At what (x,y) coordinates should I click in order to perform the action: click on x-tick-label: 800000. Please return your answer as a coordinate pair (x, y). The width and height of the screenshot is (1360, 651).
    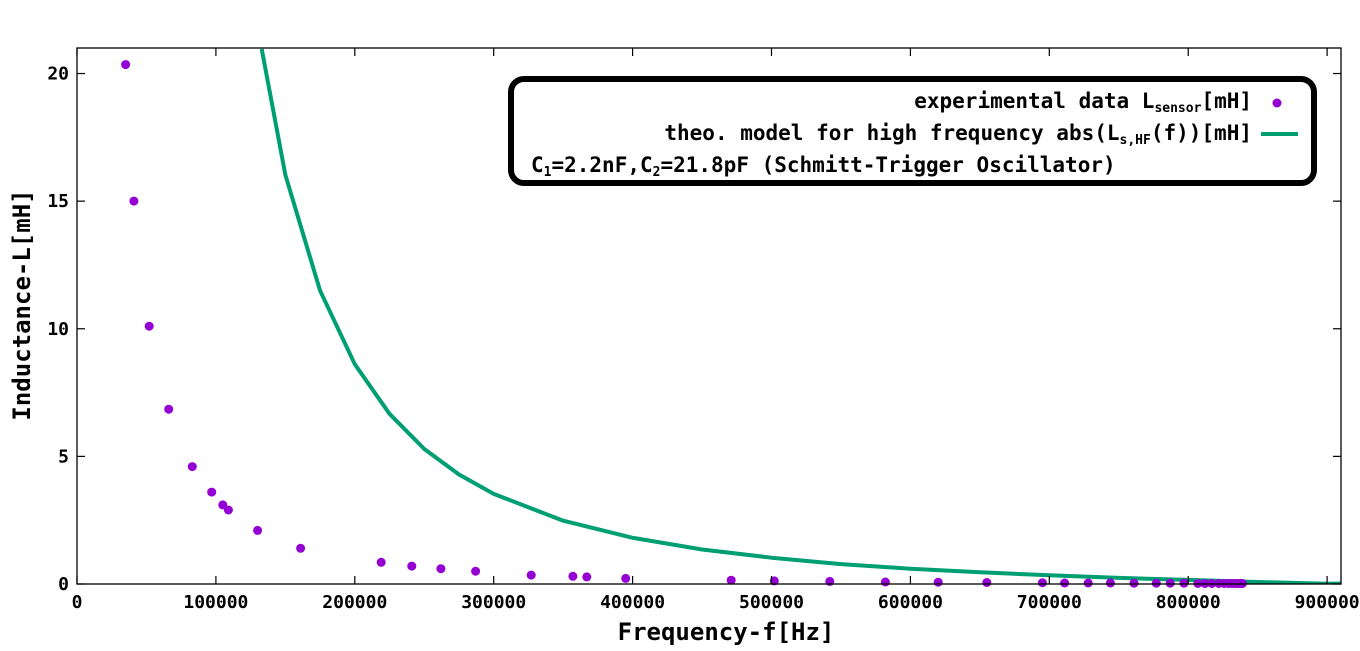
    Looking at the image, I should click on (1188, 602).